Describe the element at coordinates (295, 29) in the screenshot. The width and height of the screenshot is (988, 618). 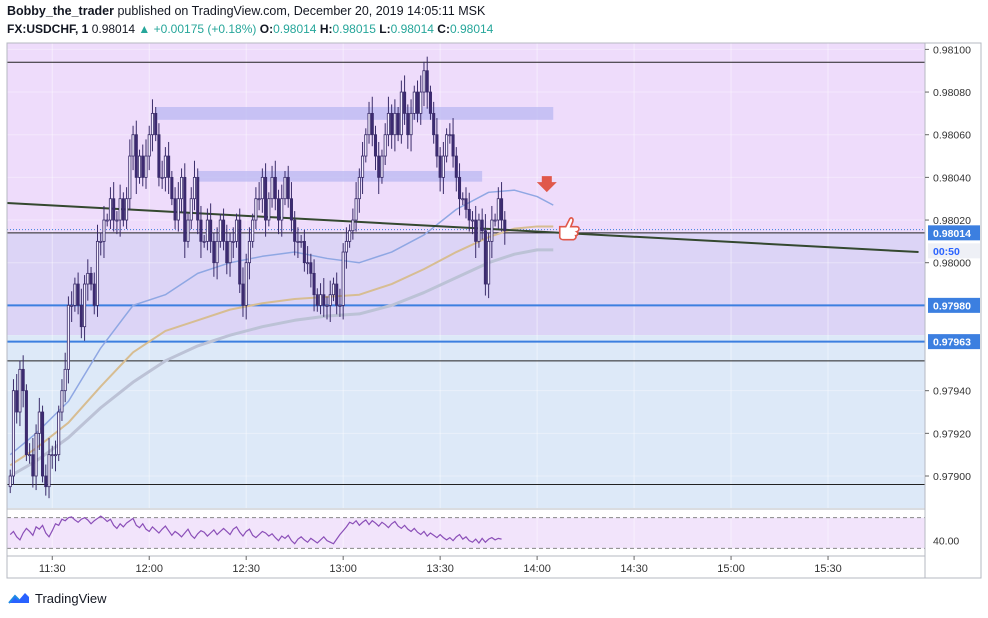
I see `open-value: 0.98014` at that location.